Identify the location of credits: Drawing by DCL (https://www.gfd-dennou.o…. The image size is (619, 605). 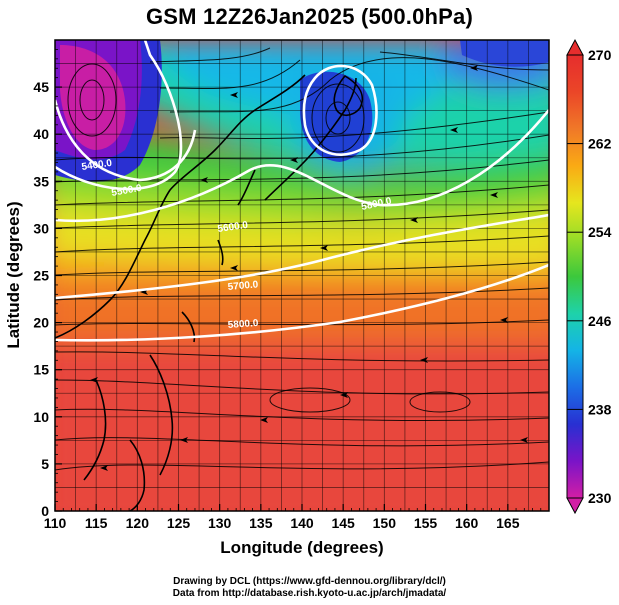
(309, 588).